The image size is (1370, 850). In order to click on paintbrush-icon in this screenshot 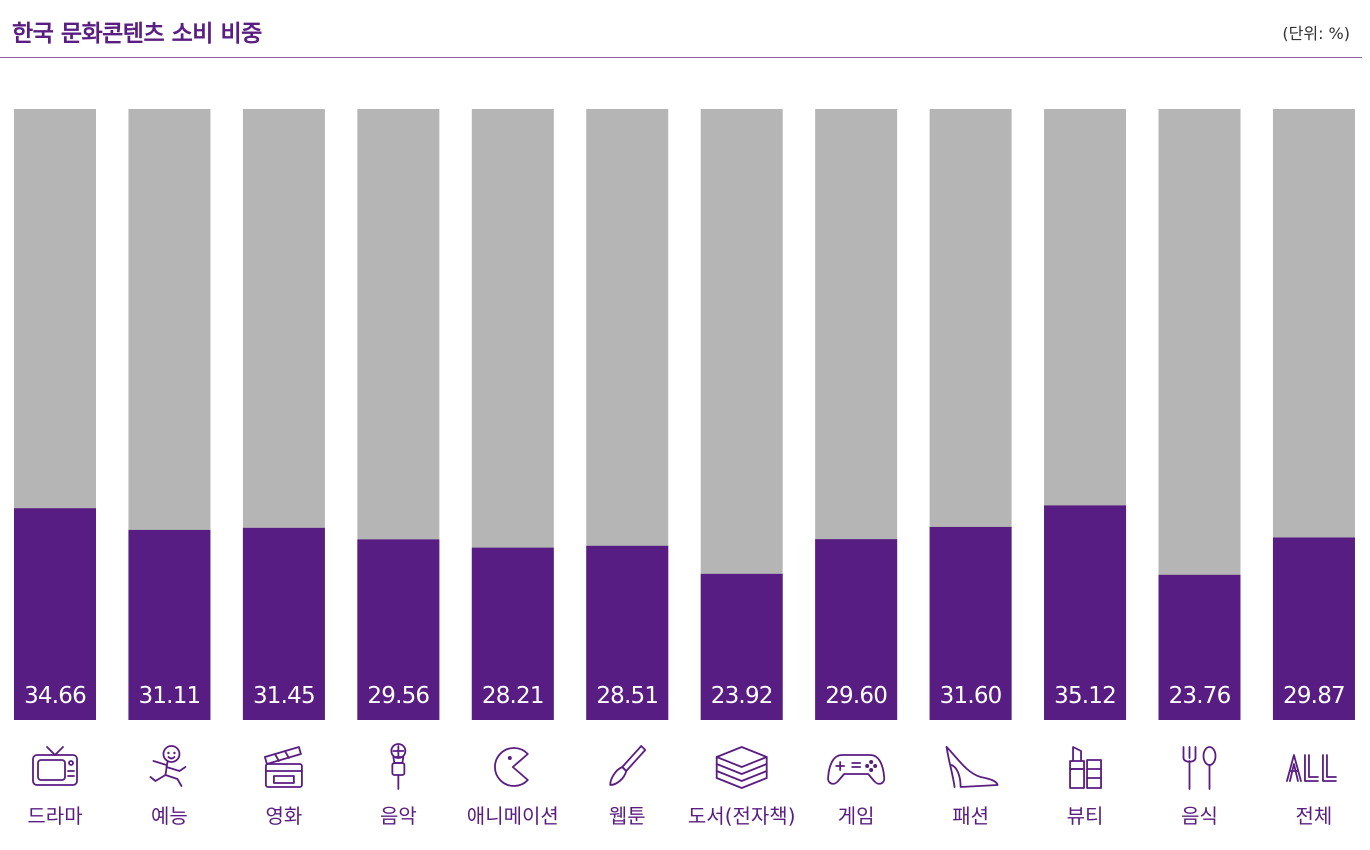, I will do `click(628, 765)`.